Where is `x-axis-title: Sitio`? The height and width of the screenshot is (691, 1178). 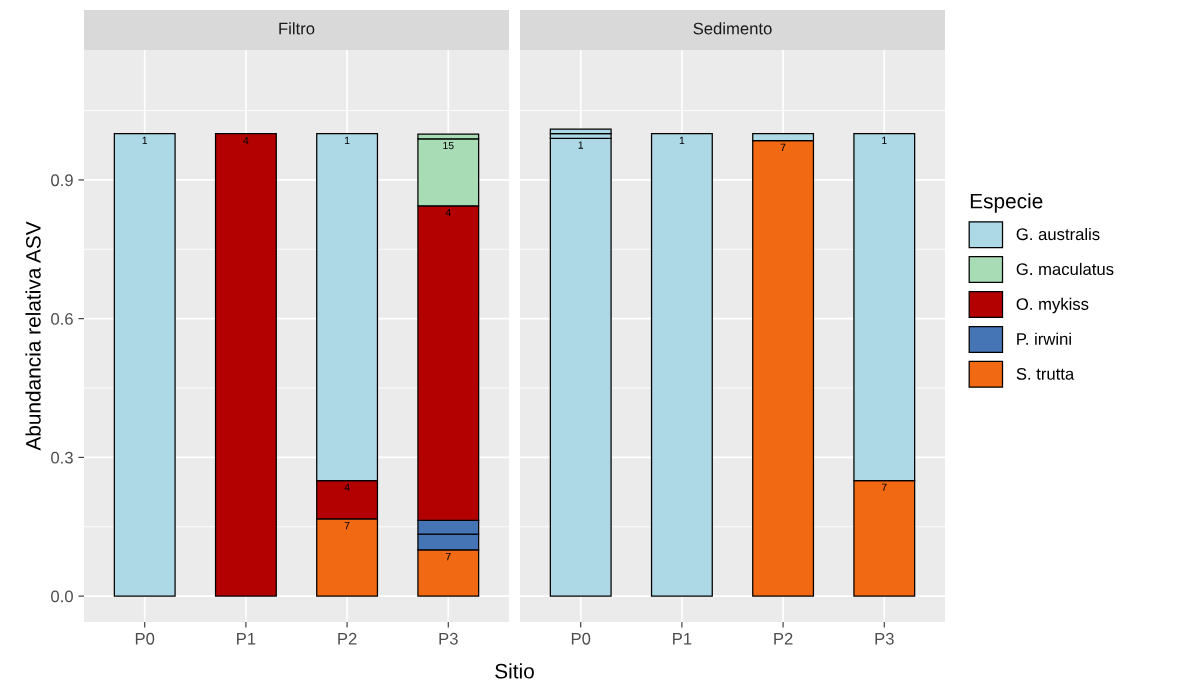
x-axis-title: Sitio is located at coordinates (514, 671).